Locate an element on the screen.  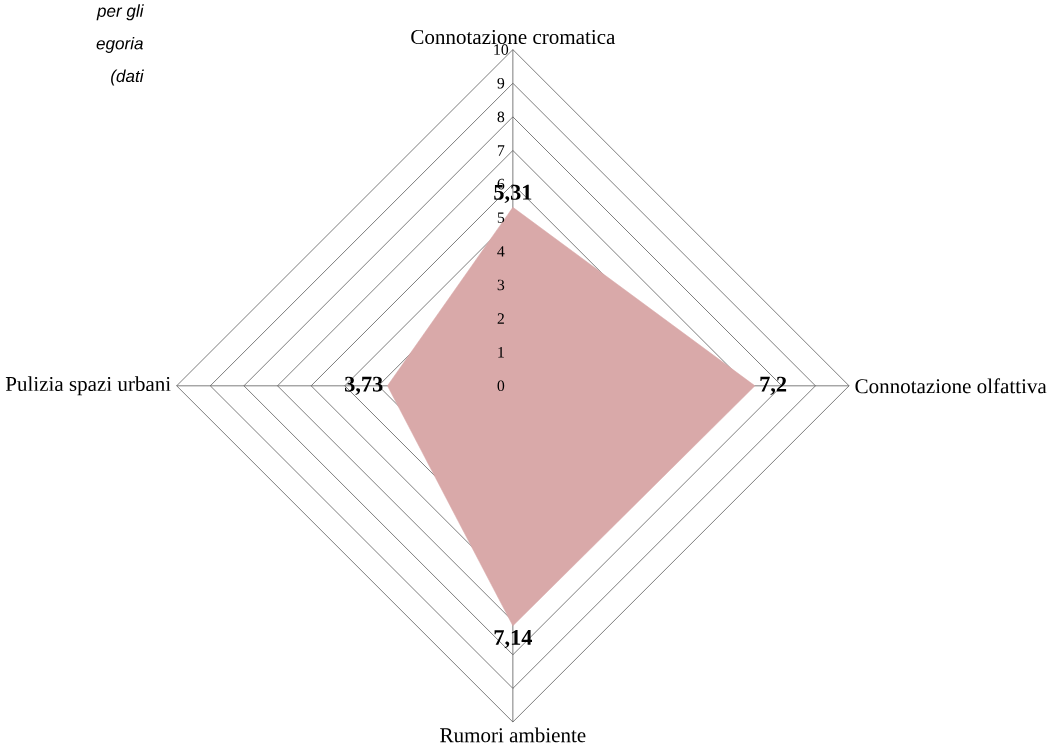
data-label: 7,2 is located at coordinates (773, 386).